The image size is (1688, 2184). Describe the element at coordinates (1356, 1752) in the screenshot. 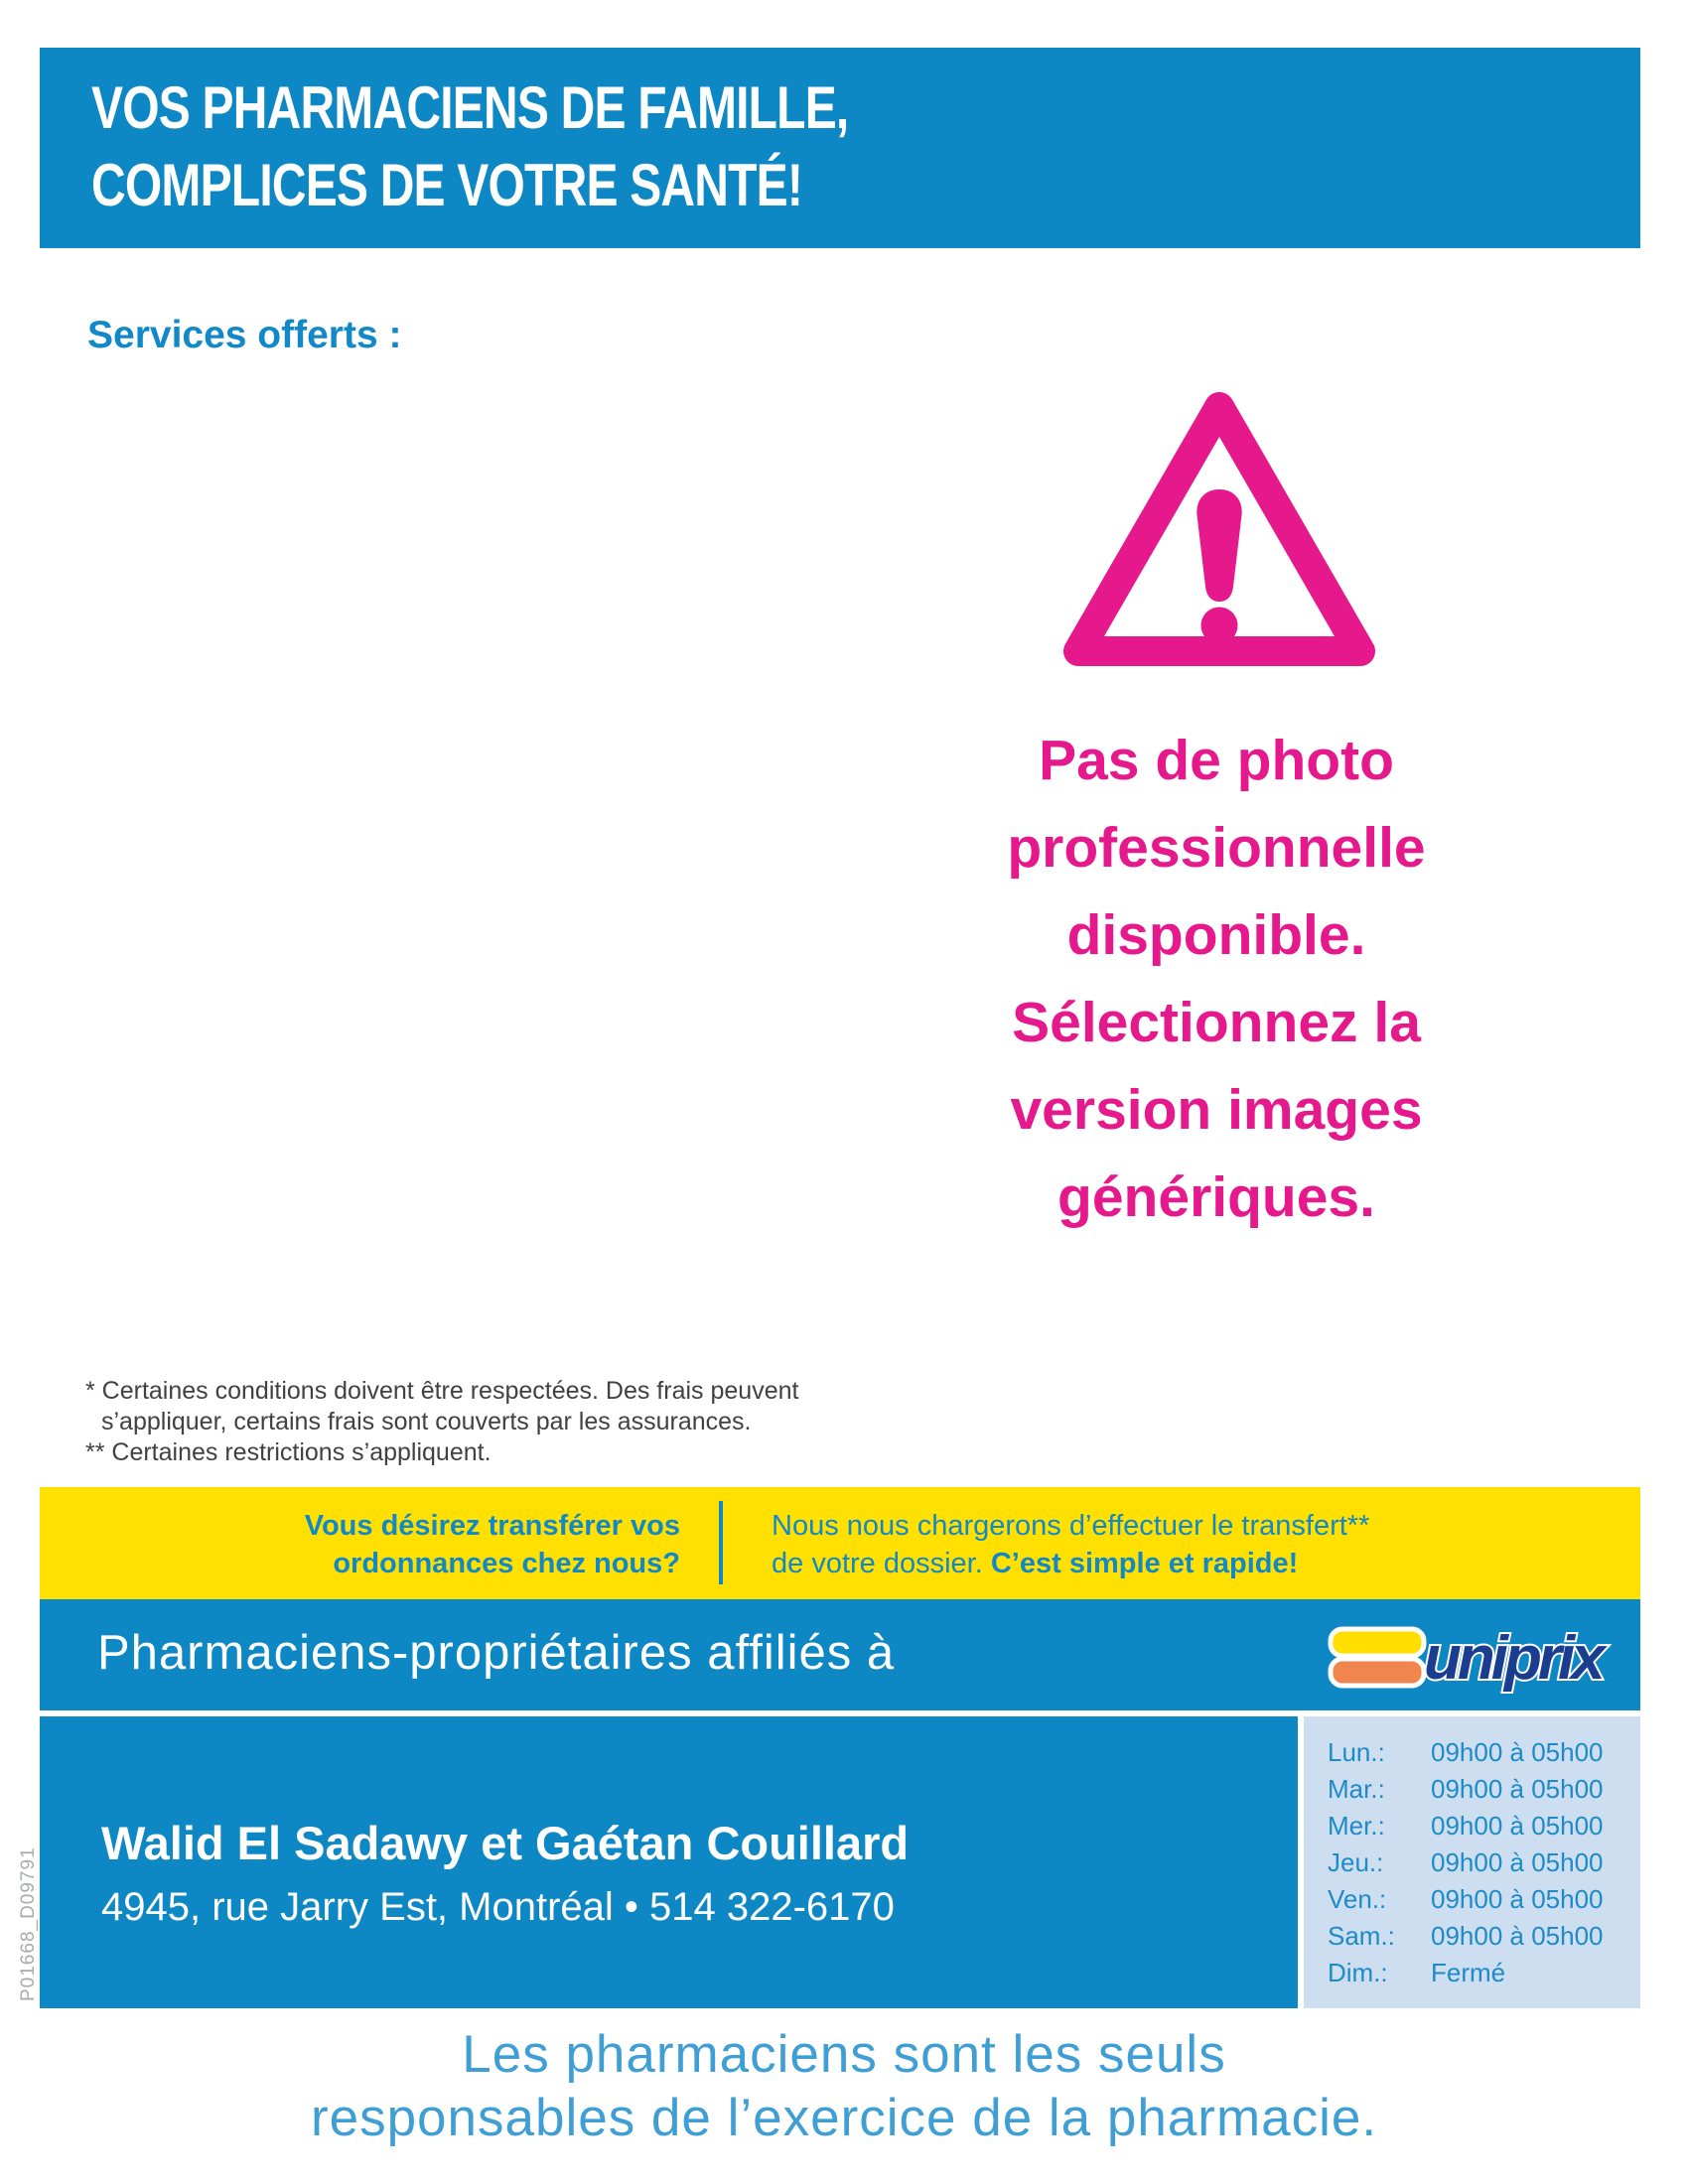

I see `day-label: Lun.:` at that location.